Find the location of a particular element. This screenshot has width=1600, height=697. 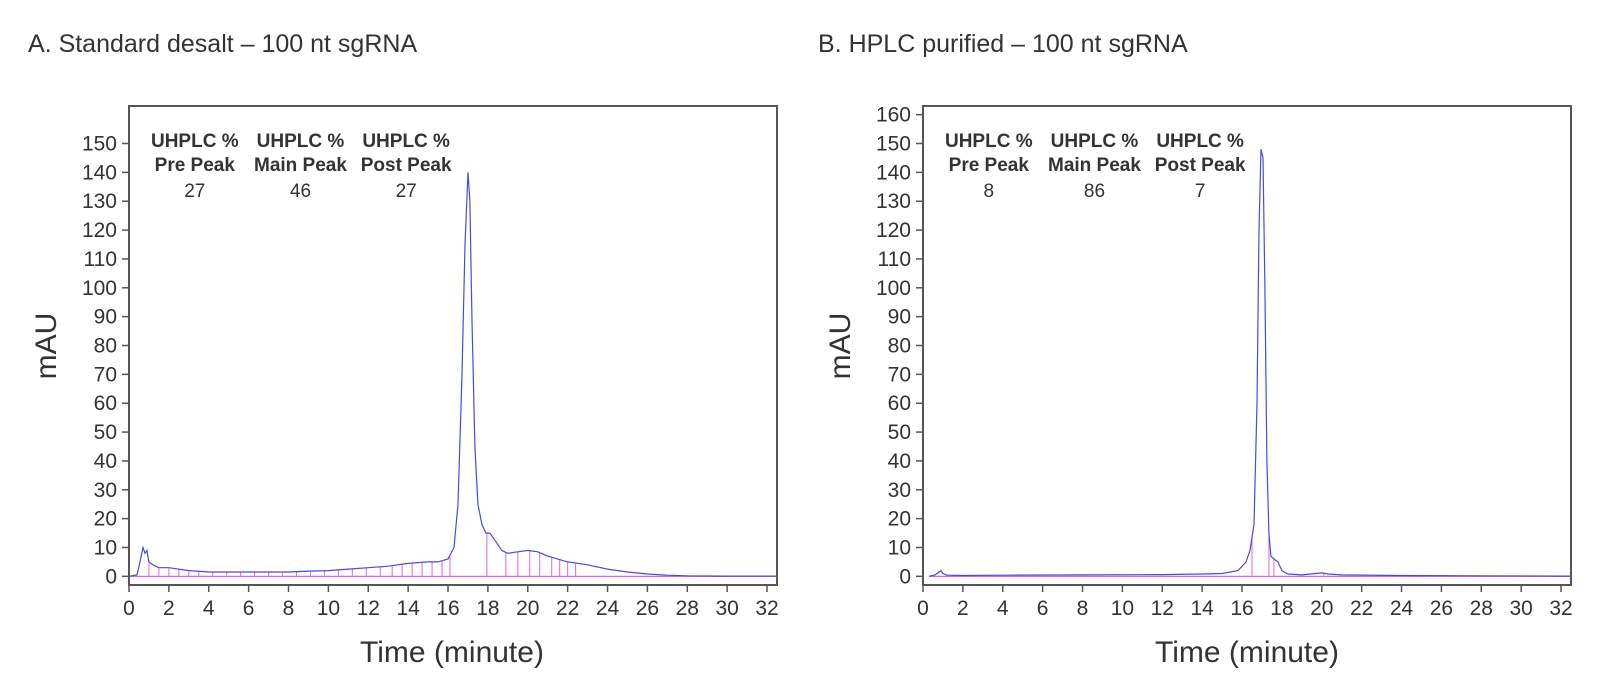

panel-a-title: A. Standard desalt – 100 nt sgRNA is located at coordinates (222, 44).